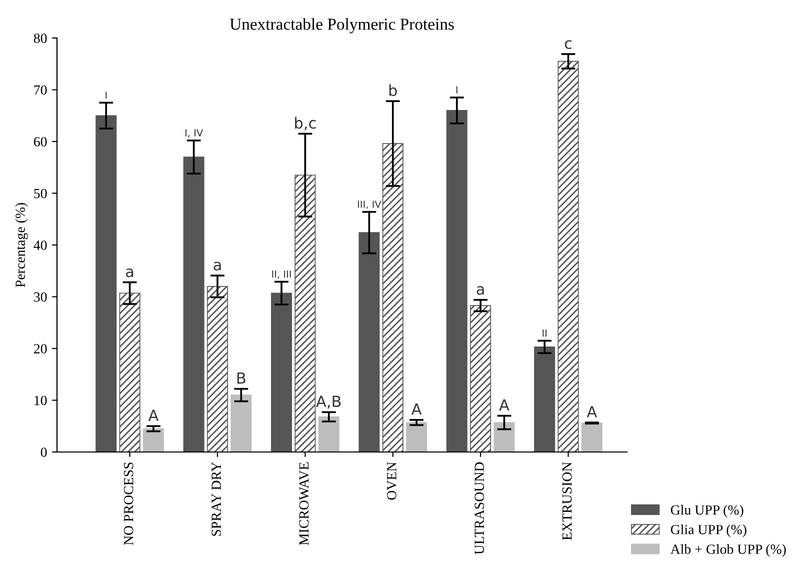  Describe the element at coordinates (40, 193) in the screenshot. I see `y-tick-label: 50` at that location.